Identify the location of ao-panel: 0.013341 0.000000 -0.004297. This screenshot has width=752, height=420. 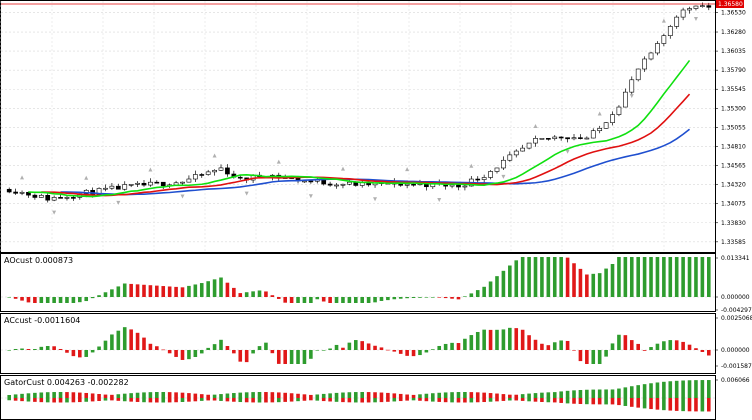
(376, 284).